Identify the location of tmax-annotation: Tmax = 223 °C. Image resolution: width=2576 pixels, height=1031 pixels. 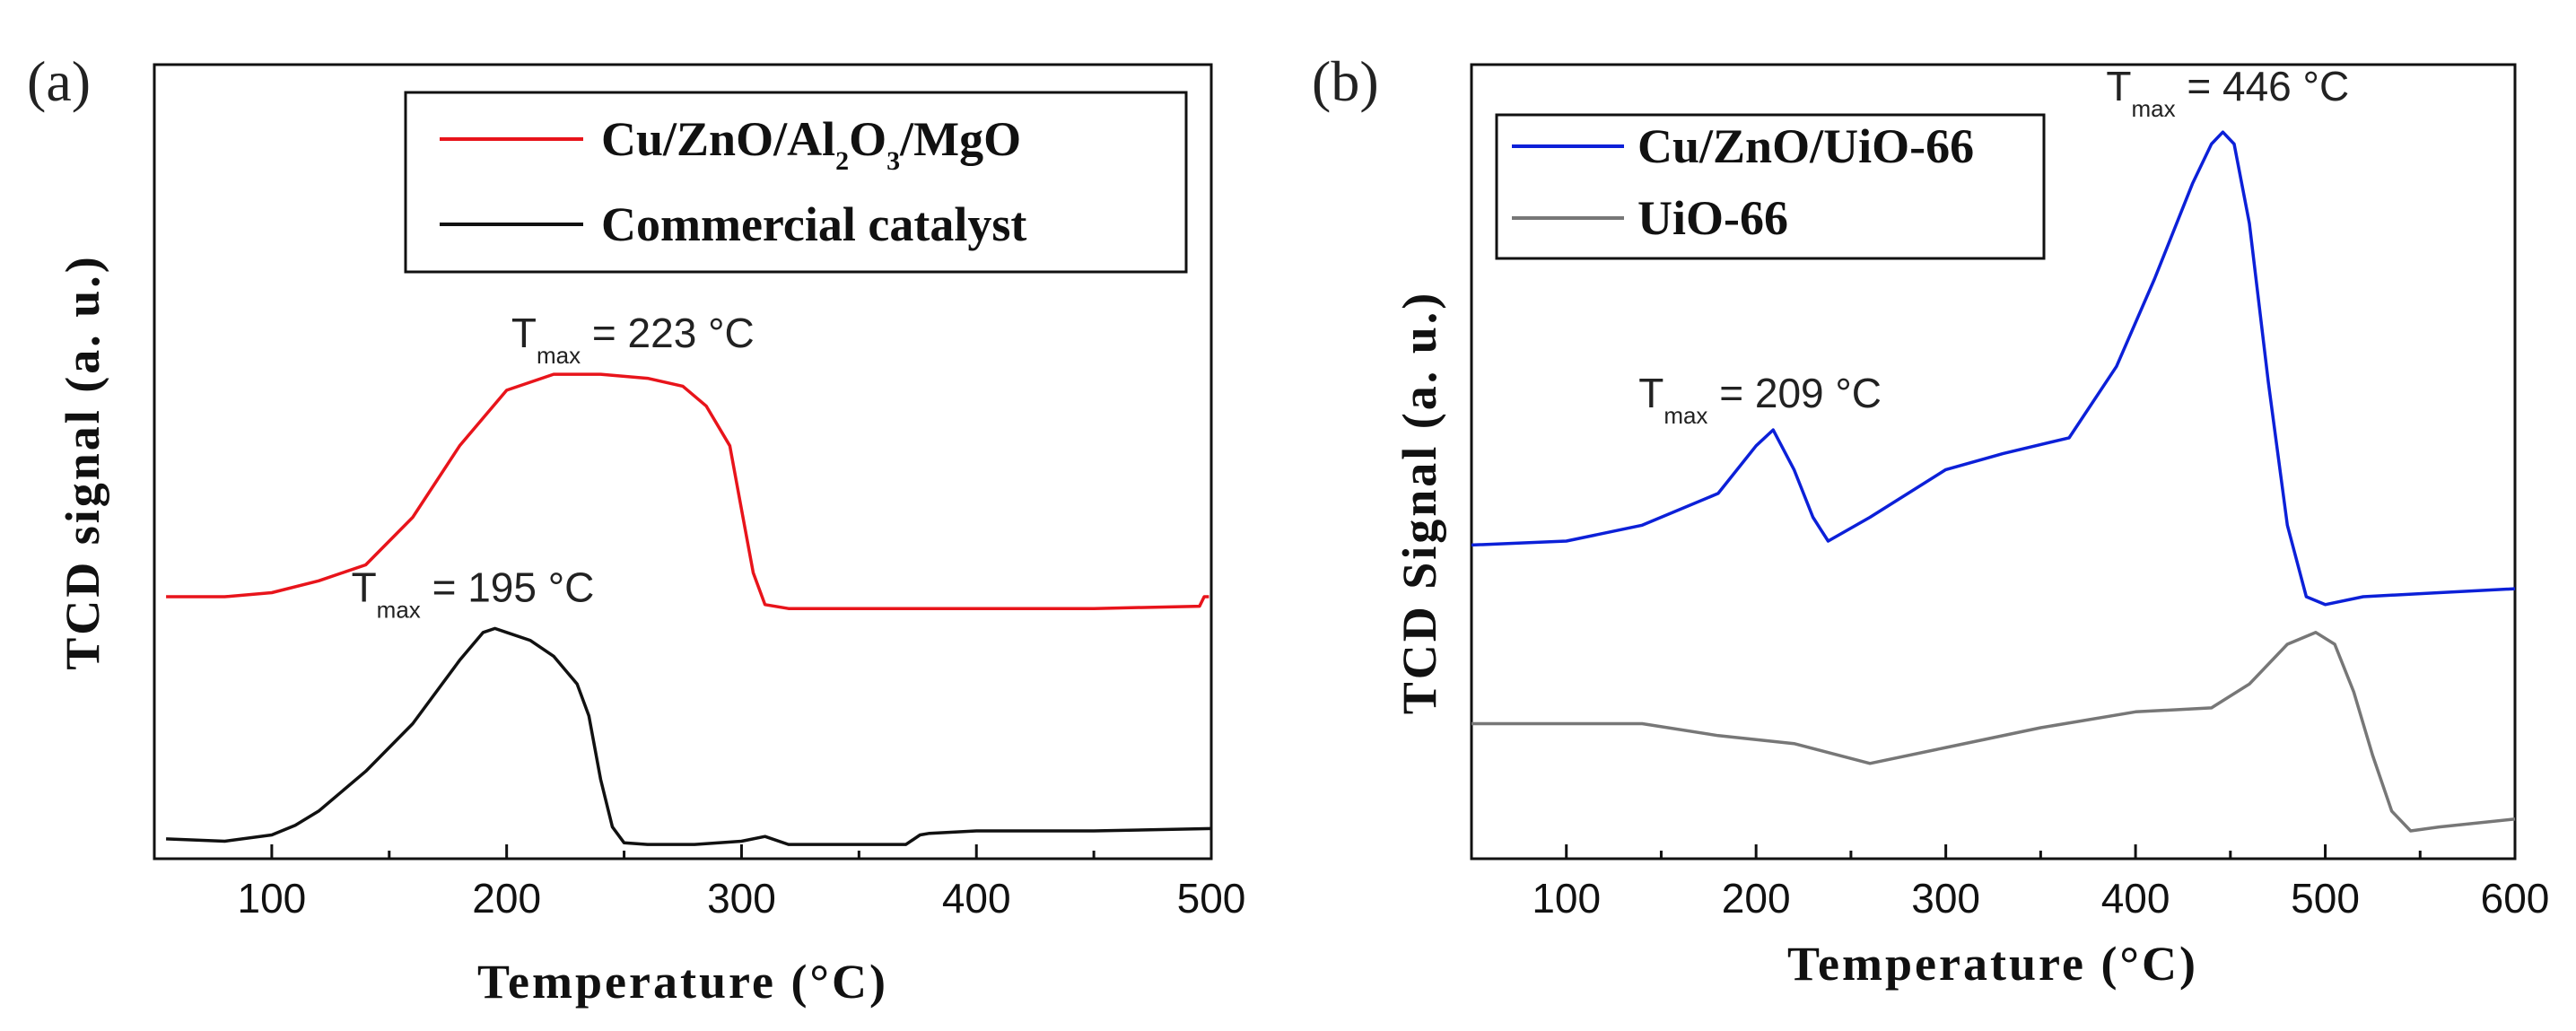
(633, 339).